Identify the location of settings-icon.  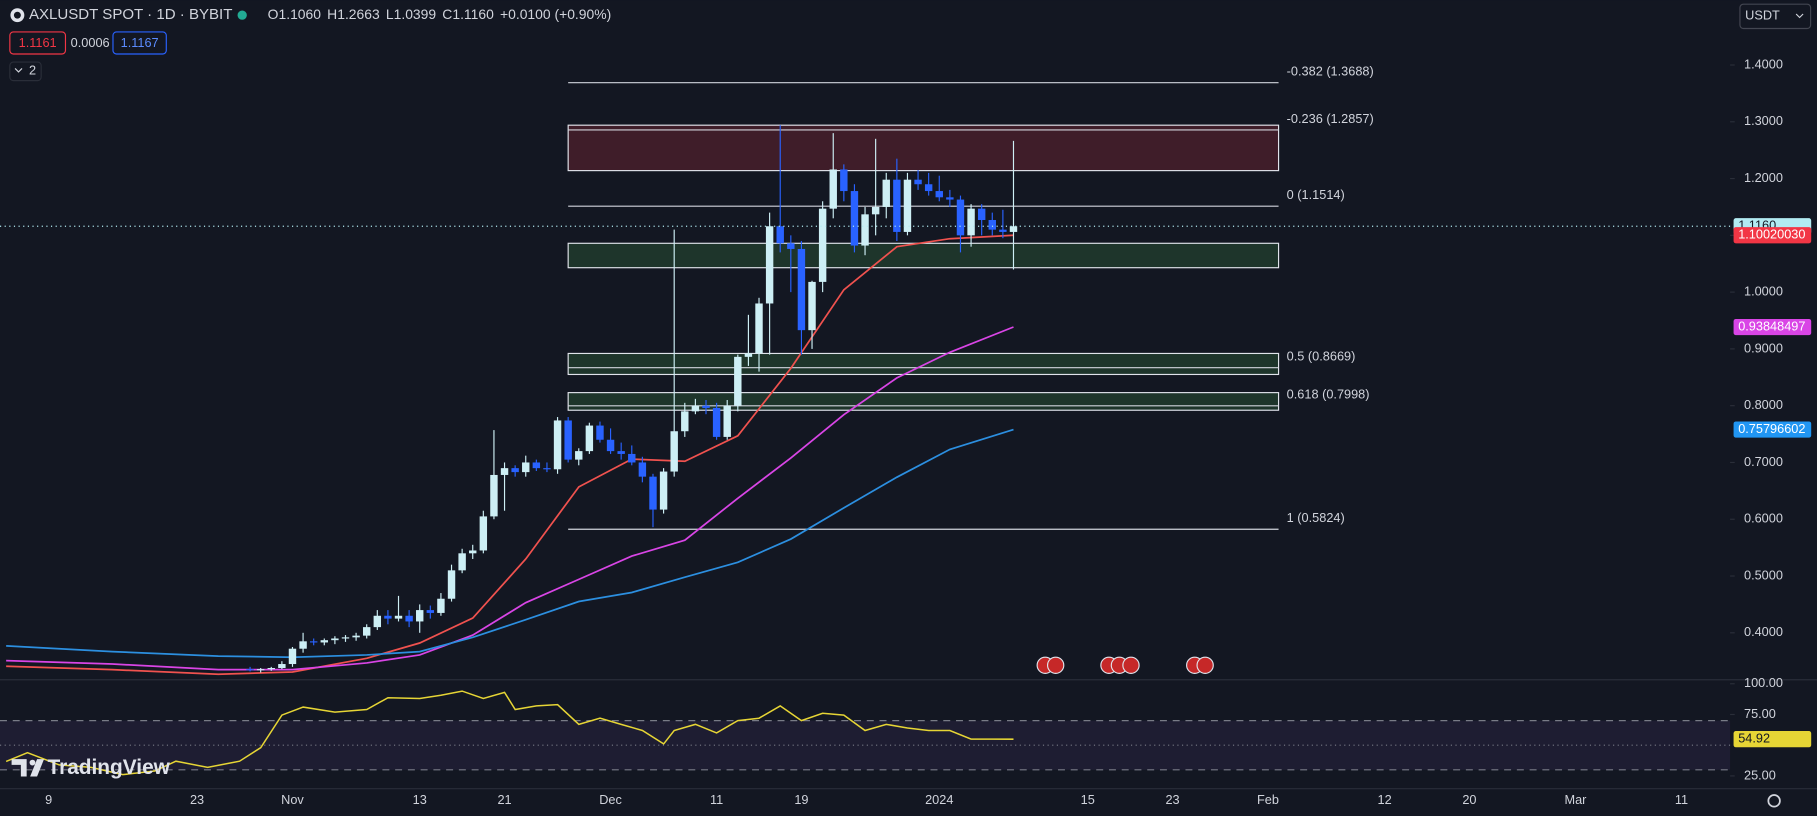
(1774, 801).